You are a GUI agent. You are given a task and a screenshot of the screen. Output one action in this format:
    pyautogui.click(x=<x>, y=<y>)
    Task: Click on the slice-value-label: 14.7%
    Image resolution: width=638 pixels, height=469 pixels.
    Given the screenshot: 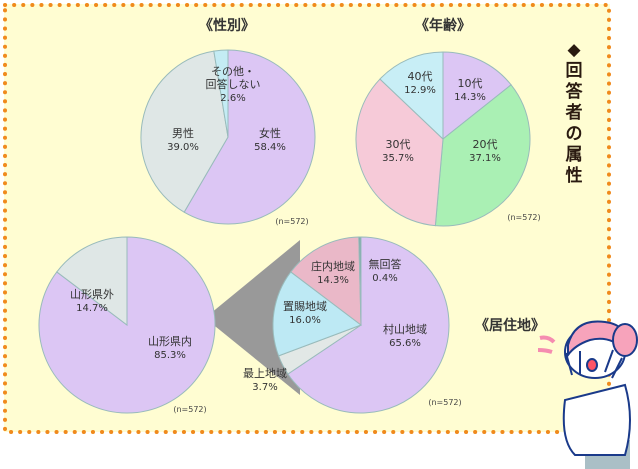 What is the action you would take?
    pyautogui.click(x=92, y=308)
    